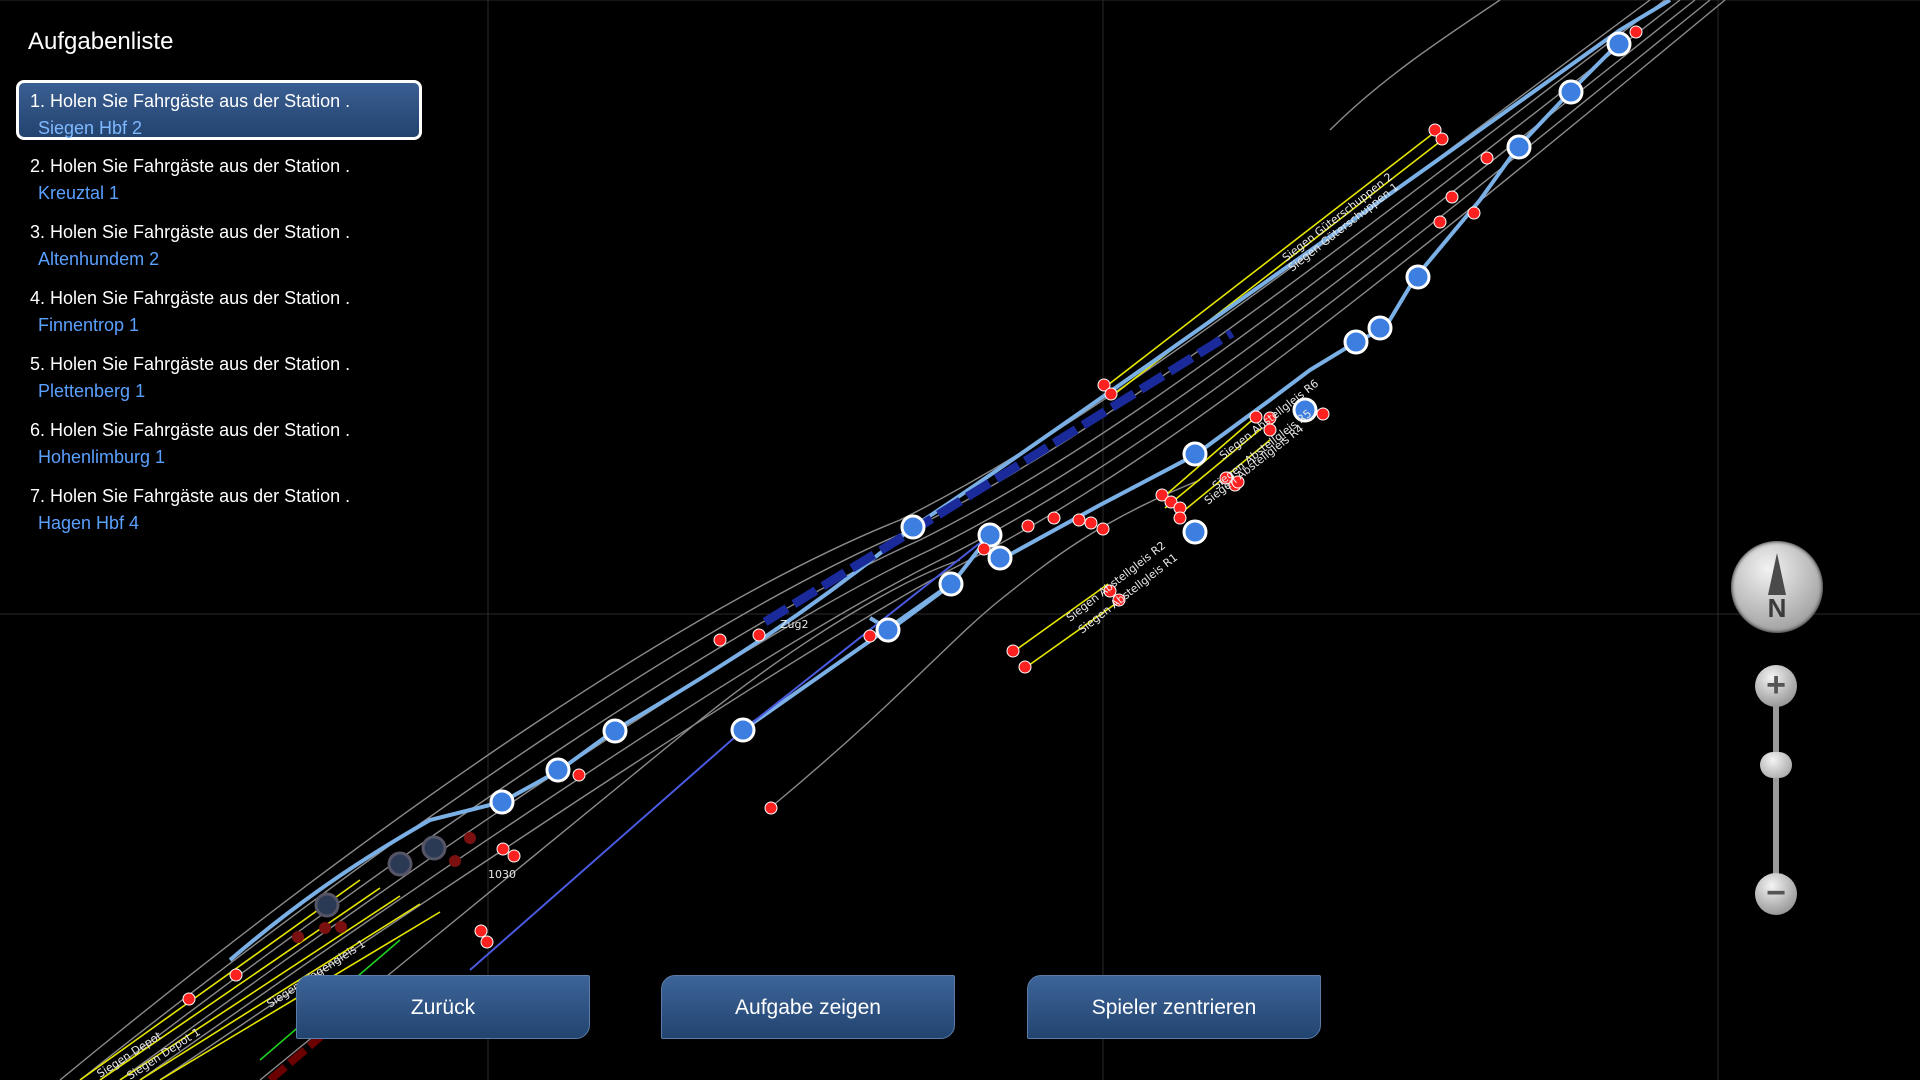 This screenshot has width=1920, height=1080. What do you see at coordinates (99, 259) in the screenshot?
I see `task-station: Altenhundem 2` at bounding box center [99, 259].